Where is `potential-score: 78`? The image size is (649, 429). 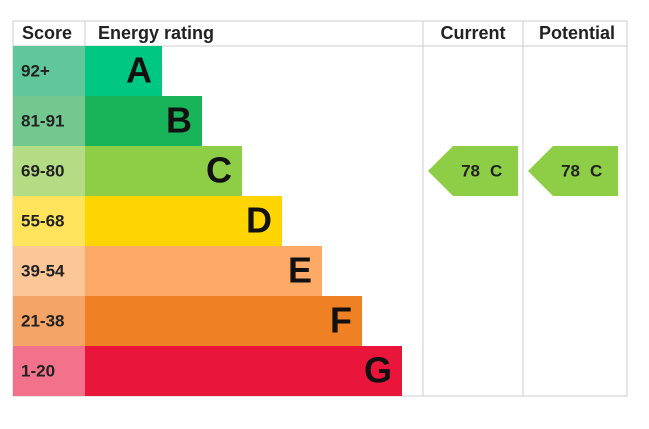
potential-score: 78 is located at coordinates (570, 170).